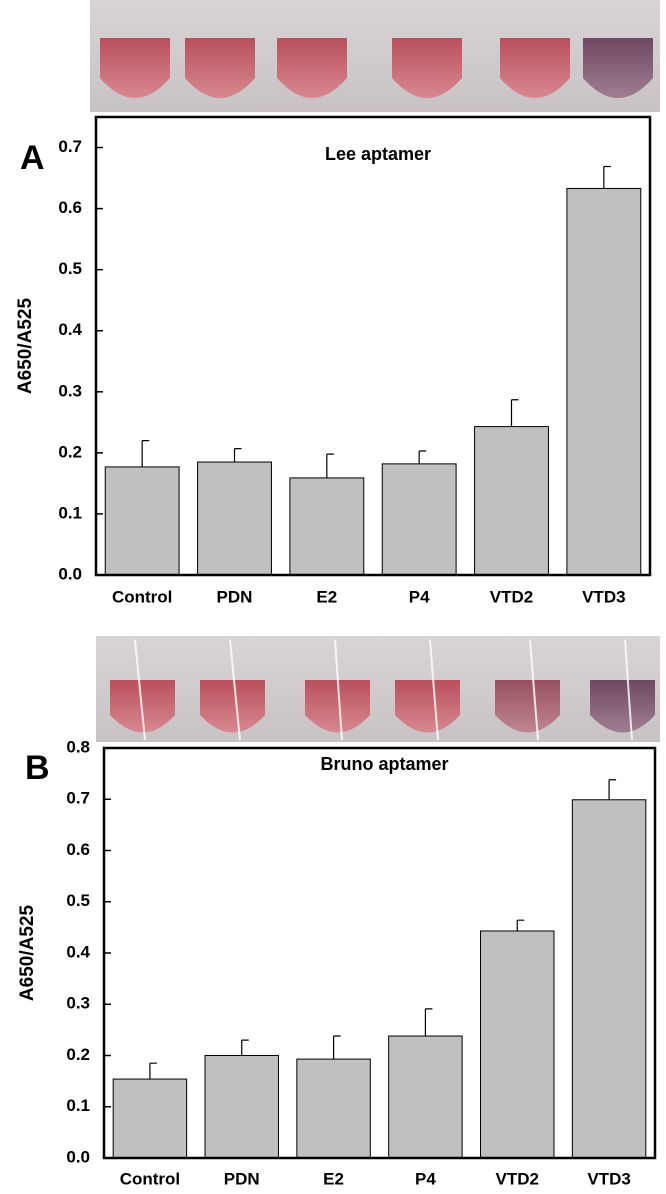  Describe the element at coordinates (78, 746) in the screenshot. I see `y-tick-label: 0.8` at that location.